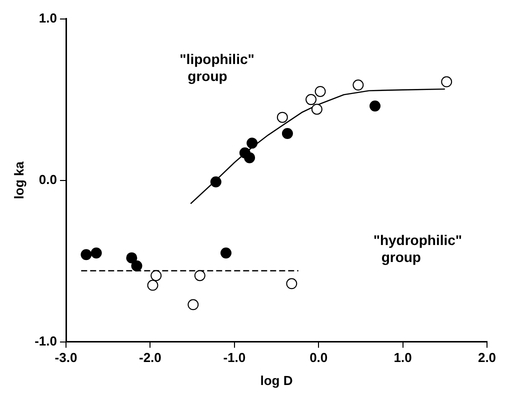 The width and height of the screenshot is (513, 401). Describe the element at coordinates (319, 358) in the screenshot. I see `x-tick-label: 0.0` at that location.